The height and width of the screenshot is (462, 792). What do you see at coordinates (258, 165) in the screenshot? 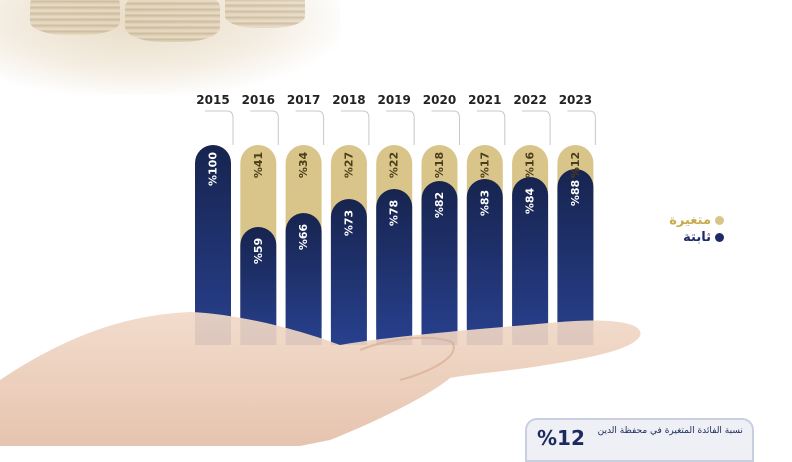
I see `data-label-variable: %41` at bounding box center [258, 165].